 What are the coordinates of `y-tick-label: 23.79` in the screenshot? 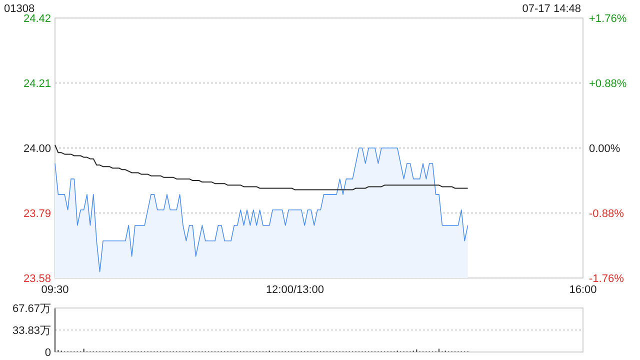 It's located at (37, 214).